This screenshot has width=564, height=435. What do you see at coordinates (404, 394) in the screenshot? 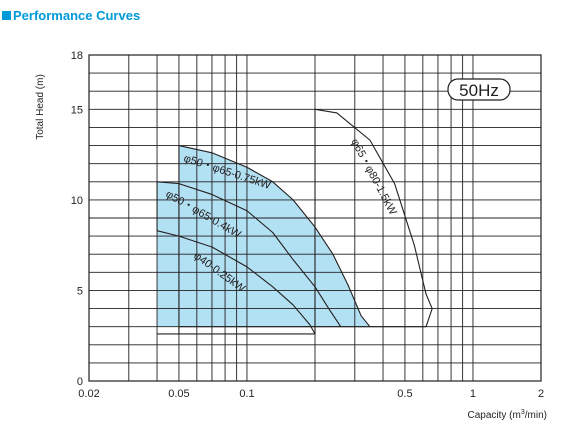
I see `x-tick-label: 0.5` at bounding box center [404, 394].